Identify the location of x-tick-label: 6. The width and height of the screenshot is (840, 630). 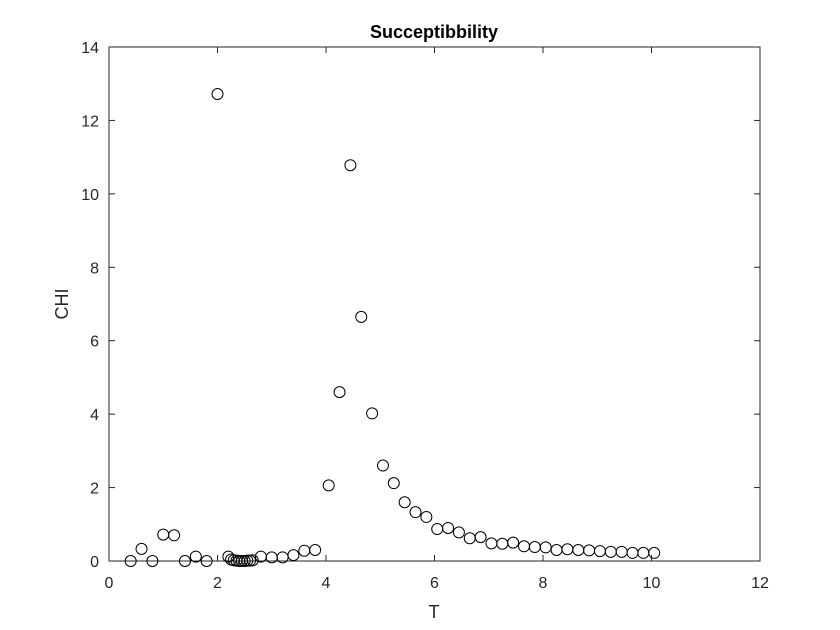
(434, 583).